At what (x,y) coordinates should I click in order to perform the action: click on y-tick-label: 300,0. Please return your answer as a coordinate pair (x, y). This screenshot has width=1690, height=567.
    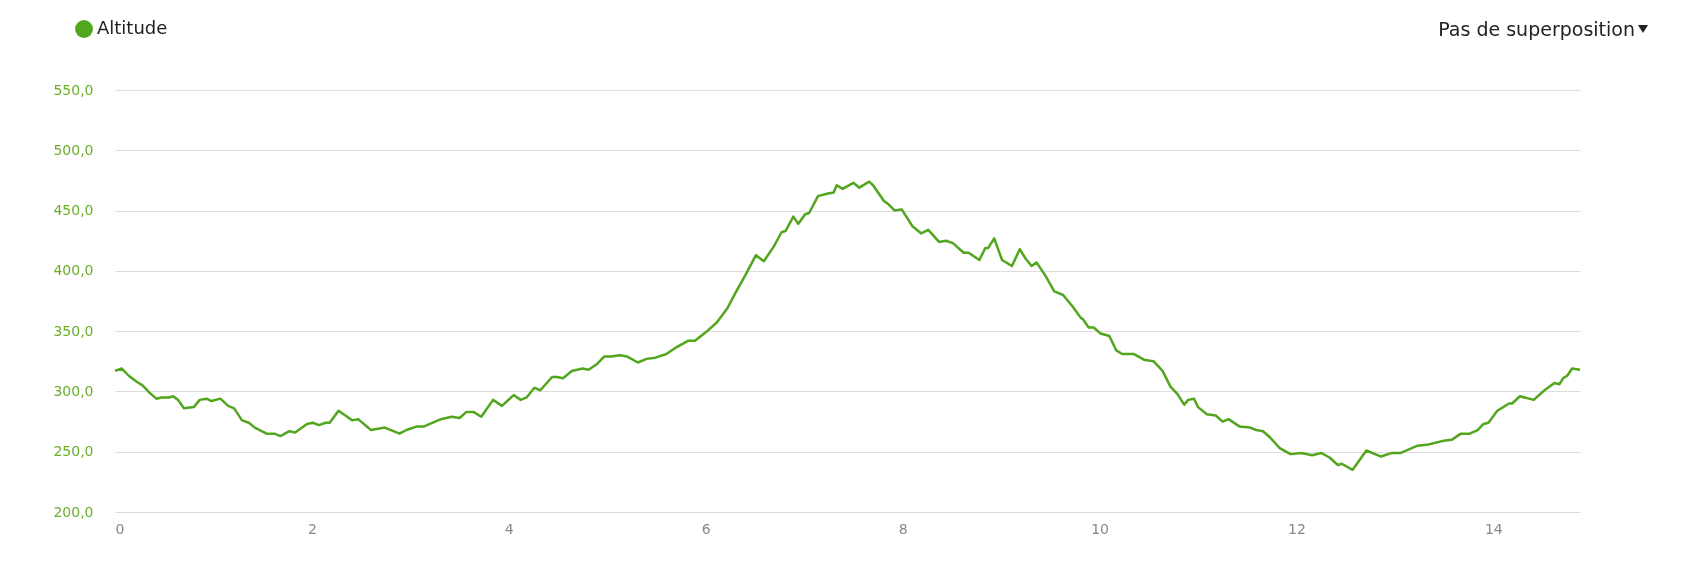
    Looking at the image, I should click on (73, 390).